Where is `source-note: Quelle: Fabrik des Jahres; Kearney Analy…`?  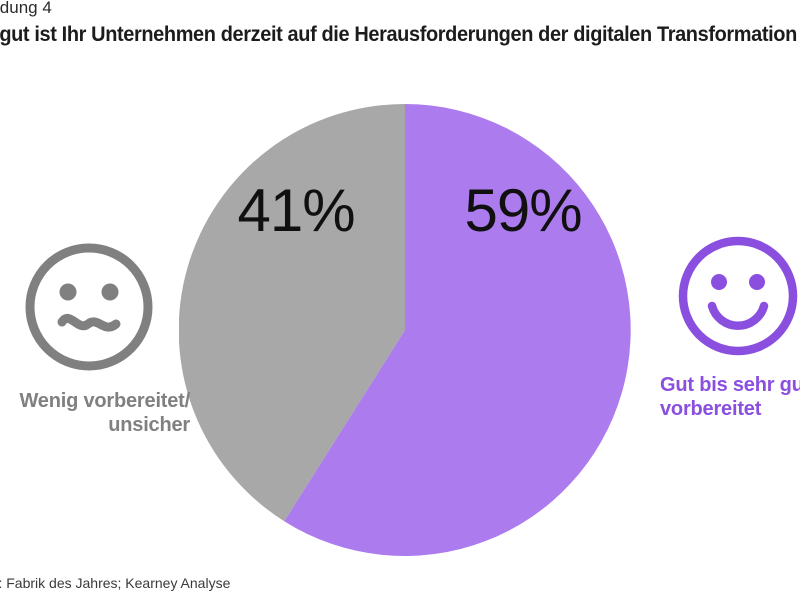 source-note: Quelle: Fabrik des Jahres; Kearney Analy… is located at coordinates (115, 583).